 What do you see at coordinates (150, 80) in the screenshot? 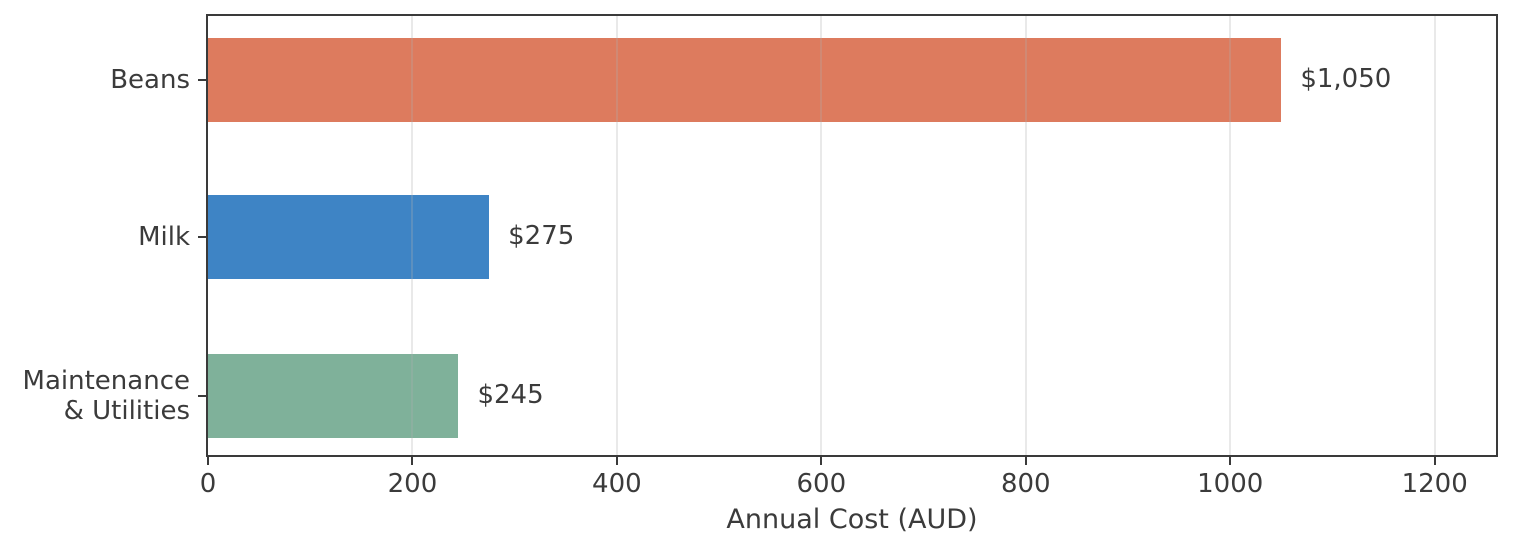
I see `y-tick-label-line: Beans` at bounding box center [150, 80].